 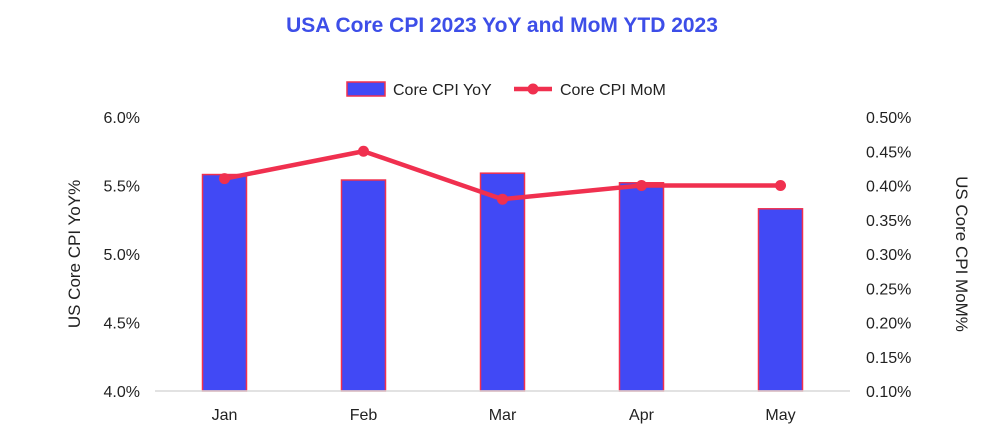 I want to click on legend-label-mom: Core CPI MoM, so click(x=613, y=90).